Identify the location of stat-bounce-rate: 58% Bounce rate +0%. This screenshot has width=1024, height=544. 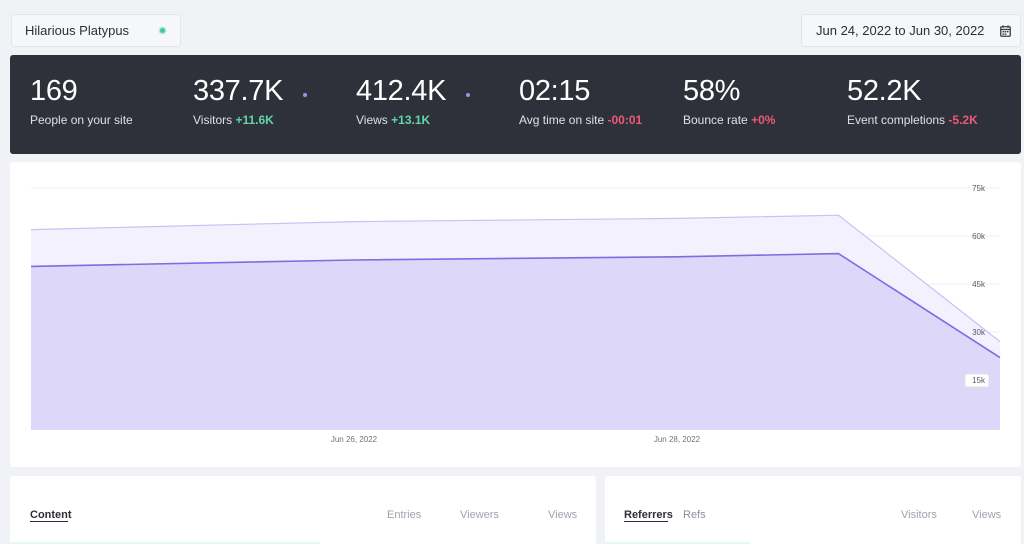
(758, 104).